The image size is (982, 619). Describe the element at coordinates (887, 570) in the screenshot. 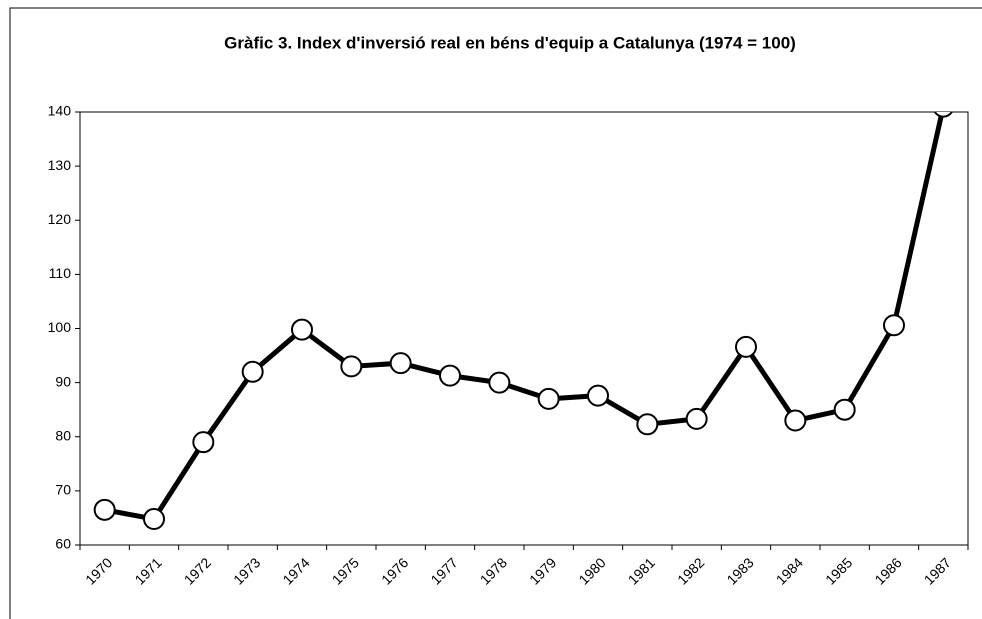

I see `x-tick-label: 1986` at that location.